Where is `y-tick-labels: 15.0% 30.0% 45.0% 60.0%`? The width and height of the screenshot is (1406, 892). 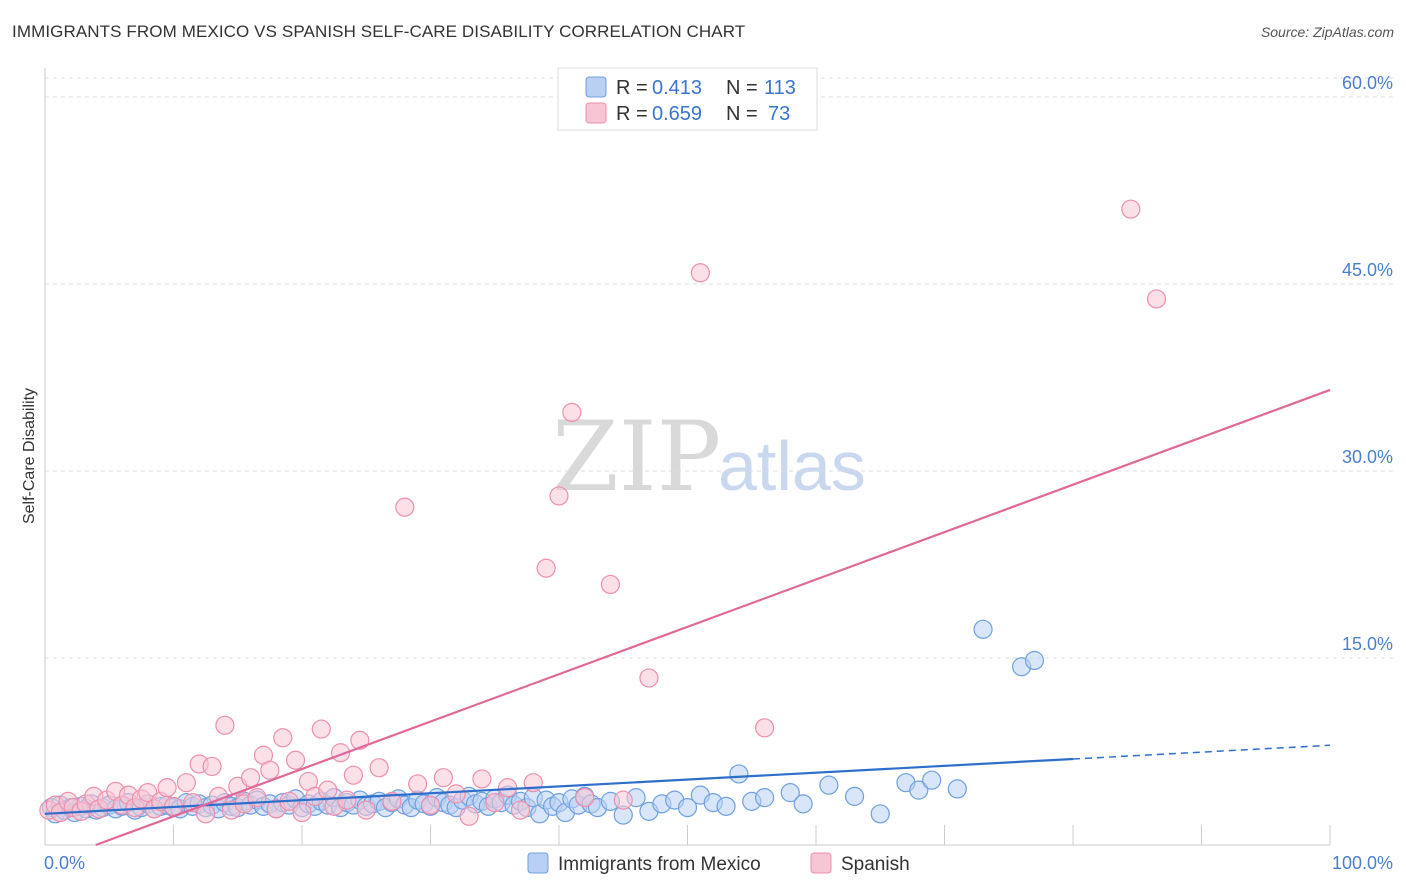
y-tick-labels: 15.0% 30.0% 45.0% 60.0% is located at coordinates (1367, 363).